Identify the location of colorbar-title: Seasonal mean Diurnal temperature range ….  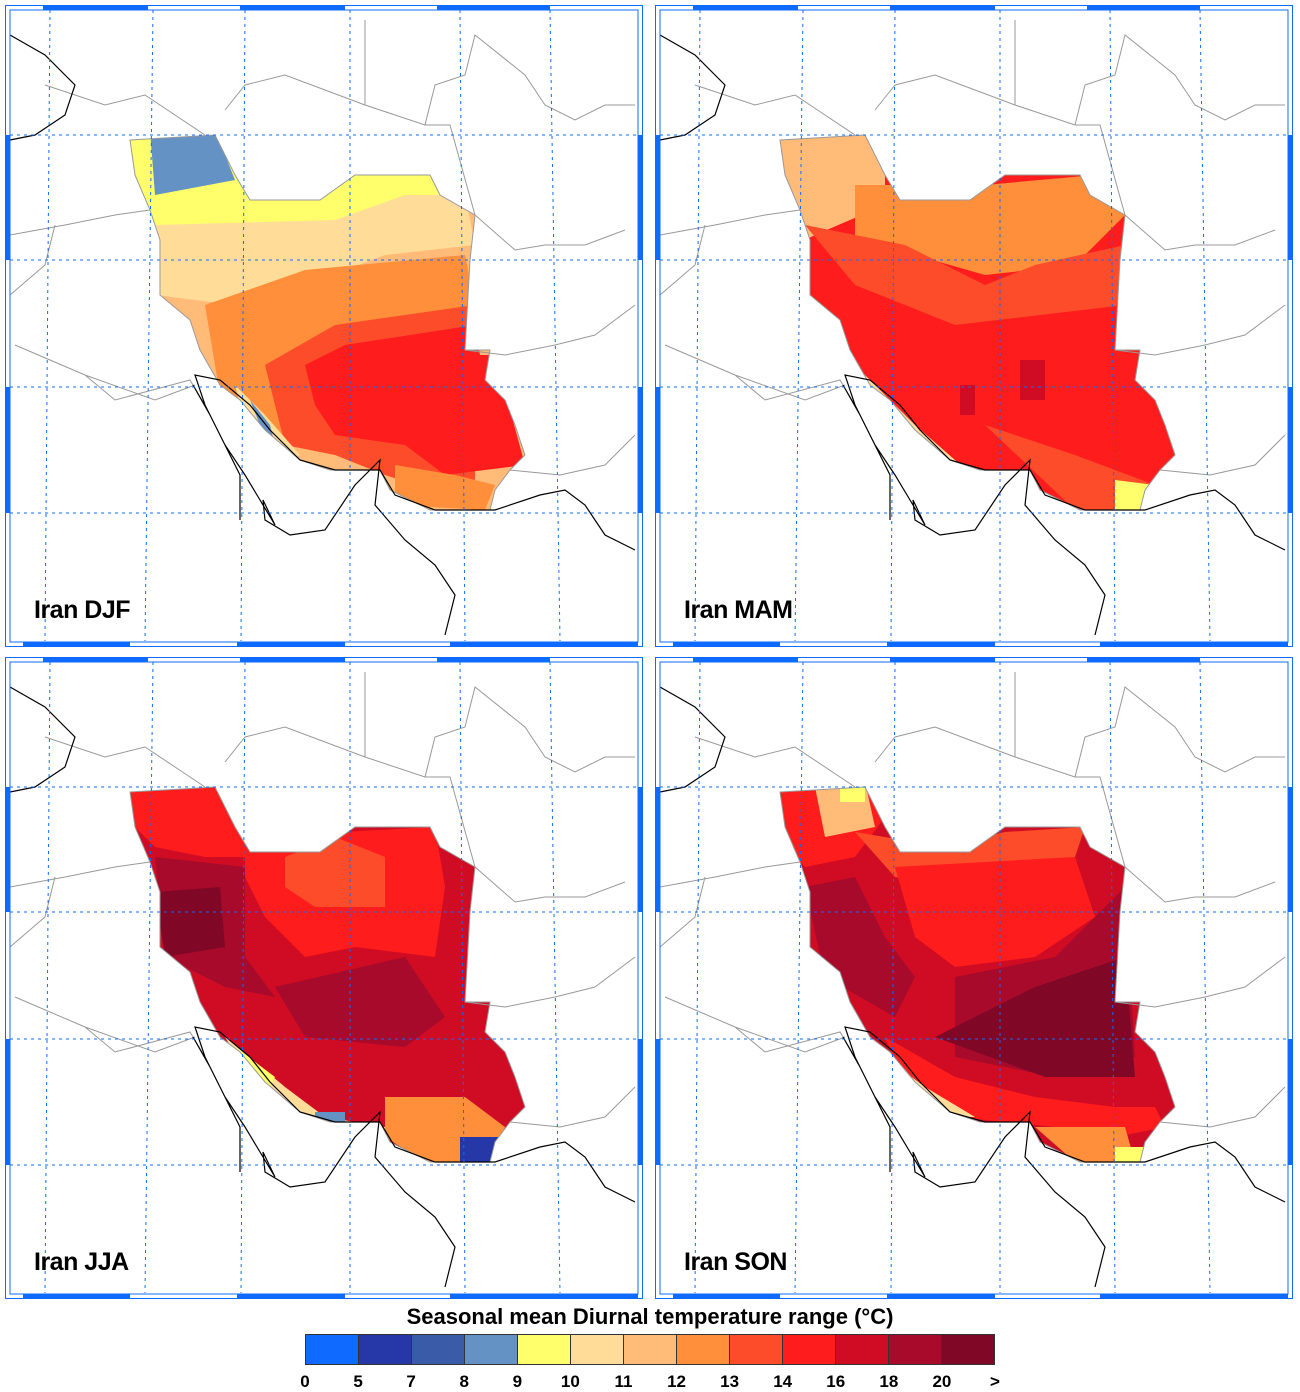
(650, 1316).